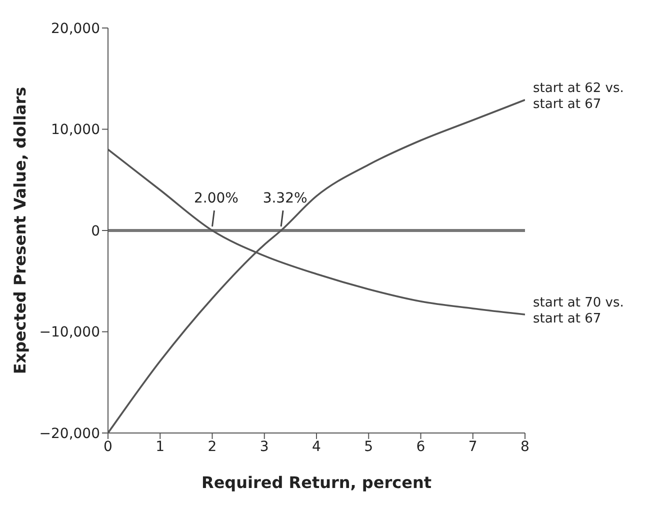  What do you see at coordinates (525, 446) in the screenshot?
I see `x-tick-label: 8` at bounding box center [525, 446].